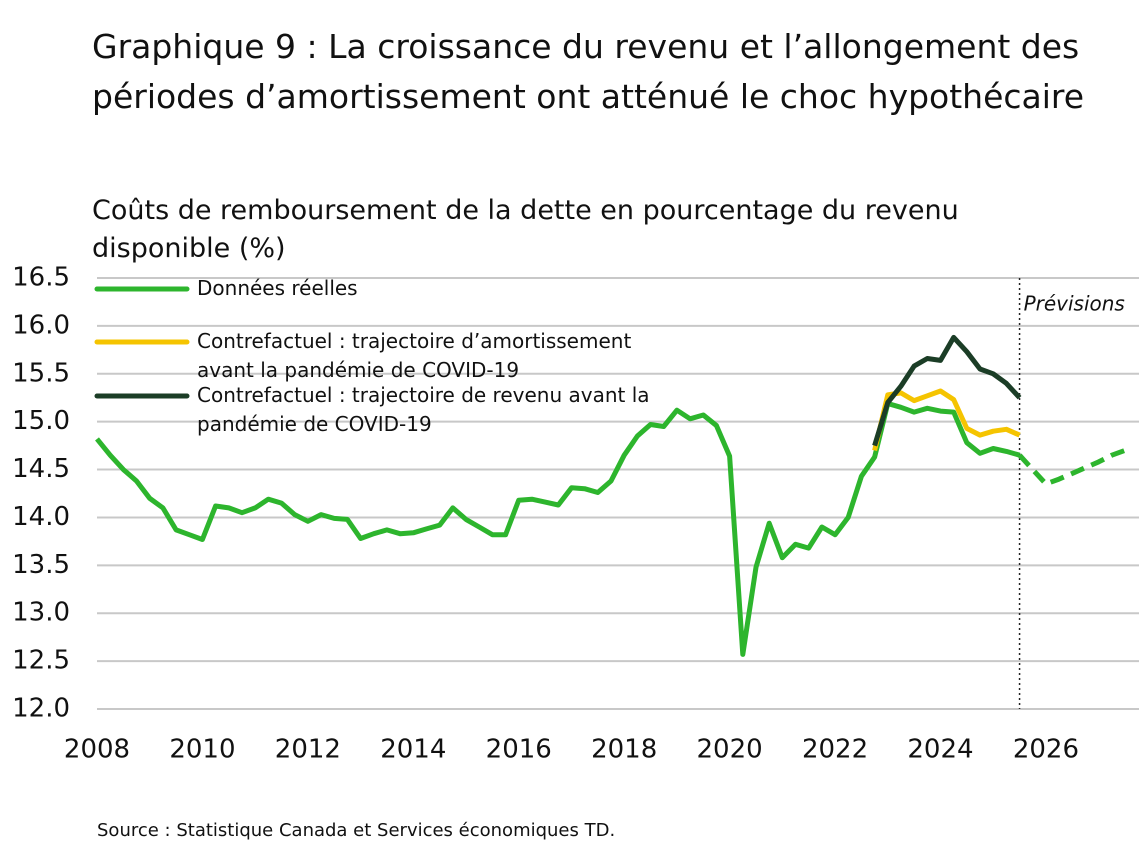 This screenshot has height=850, width=1139. I want to click on x-tick-label: 2022, so click(835, 750).